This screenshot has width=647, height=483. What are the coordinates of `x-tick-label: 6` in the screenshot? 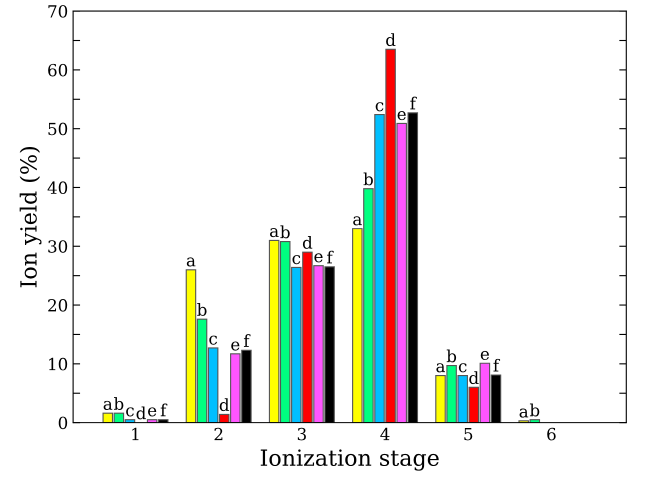 It's located at (551, 434).